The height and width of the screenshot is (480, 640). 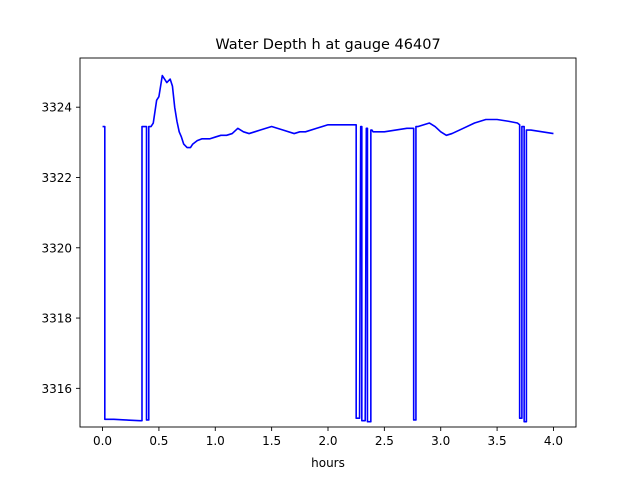 I want to click on x-axis-ticks: 0.0 0.5 1.0 1.5 2.0 2.5 3.0 3.5 4.0, so click(x=328, y=437).